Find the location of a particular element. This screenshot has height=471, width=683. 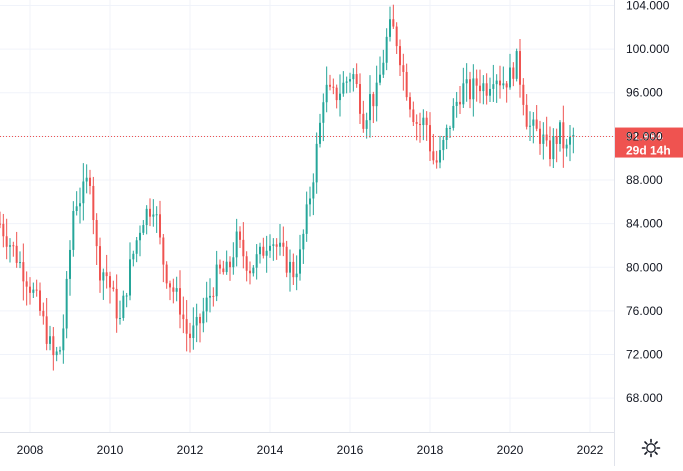

x-tick-label: 2018 is located at coordinates (430, 450).